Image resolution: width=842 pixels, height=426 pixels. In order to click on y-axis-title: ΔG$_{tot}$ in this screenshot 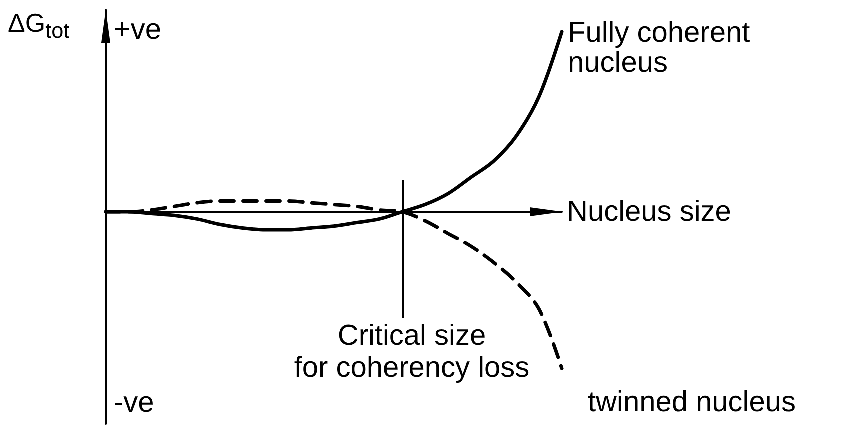, I will do `click(39, 27)`.